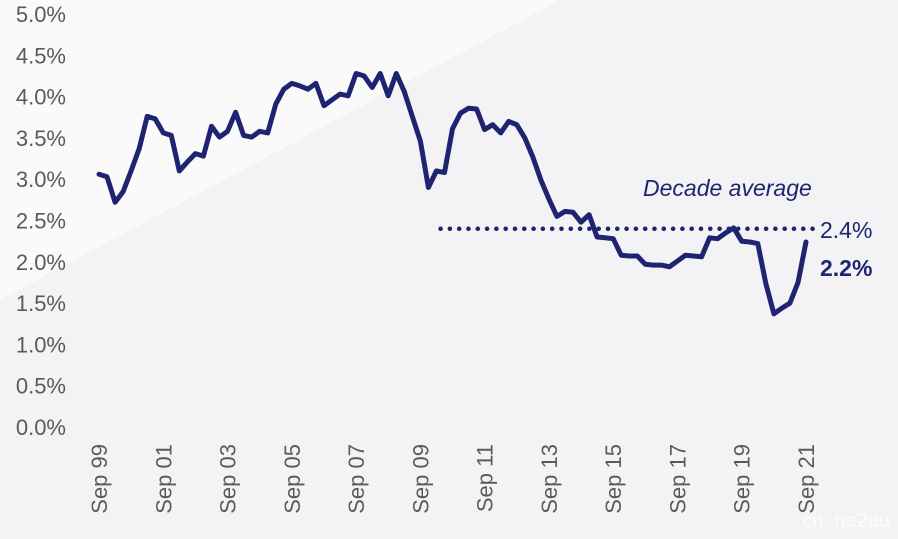 This screenshot has width=898, height=539. I want to click on x-tick-label: Sep 07, so click(356, 479).